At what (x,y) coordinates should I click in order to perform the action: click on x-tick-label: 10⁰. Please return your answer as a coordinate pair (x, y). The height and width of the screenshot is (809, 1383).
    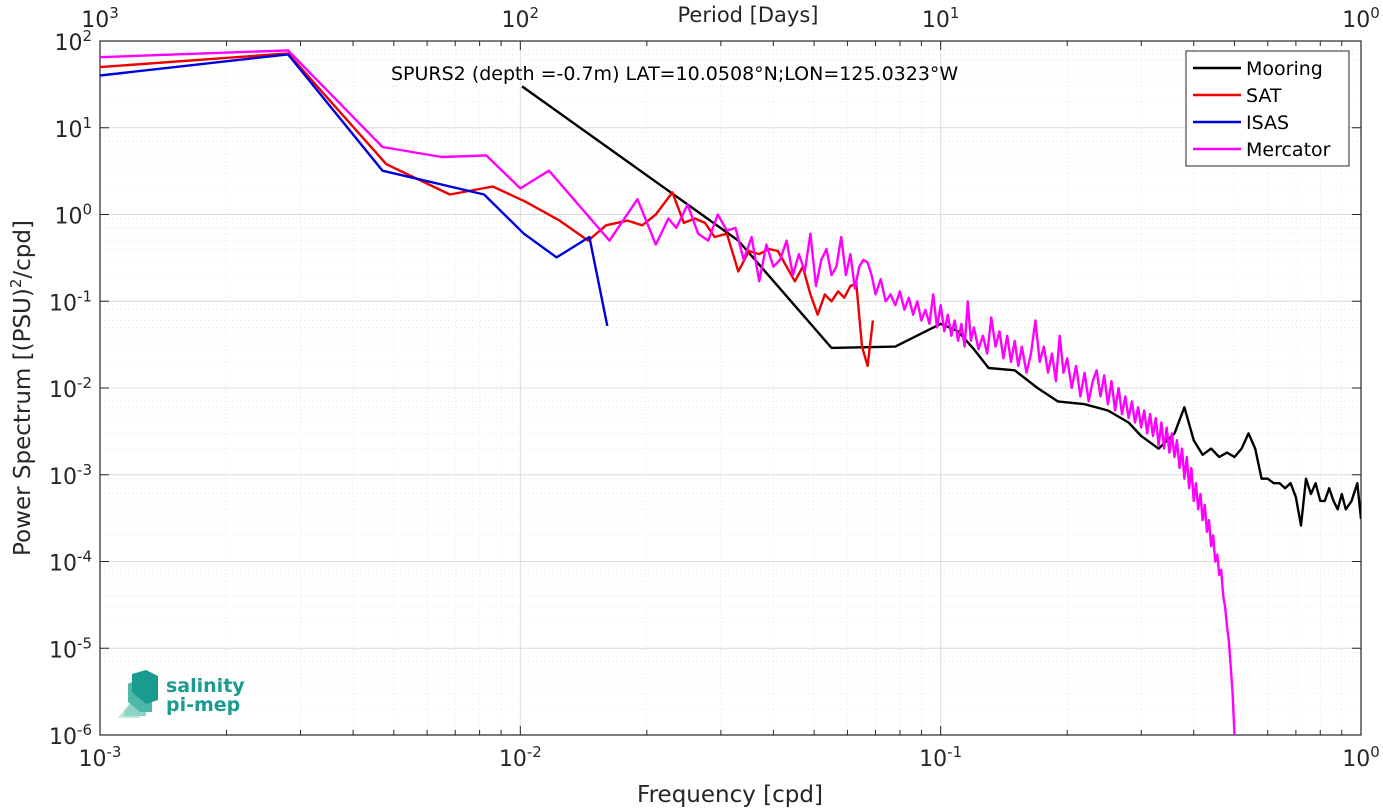
    Looking at the image, I should click on (1361, 757).